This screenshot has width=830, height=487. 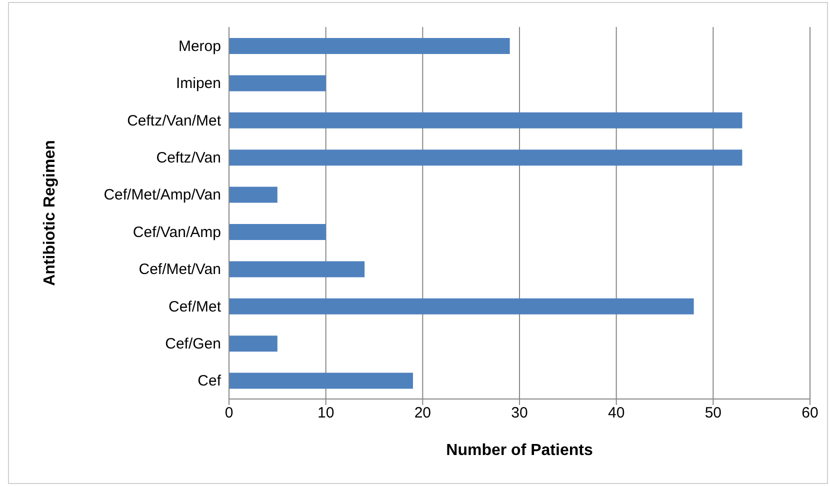 What do you see at coordinates (210, 381) in the screenshot?
I see `y-tick-label: Cef` at bounding box center [210, 381].